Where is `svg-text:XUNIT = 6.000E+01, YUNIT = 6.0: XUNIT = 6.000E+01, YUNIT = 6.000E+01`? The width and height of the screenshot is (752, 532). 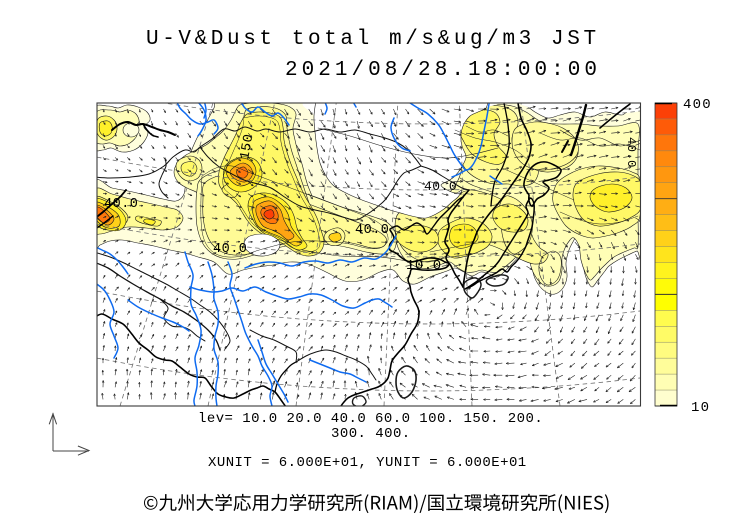 svg-text:XUNIT = 6.000E+01, YUNIT = 6.0: XUNIT = 6.000E+01, YUNIT = 6.000E+01 is located at coordinates (367, 463).